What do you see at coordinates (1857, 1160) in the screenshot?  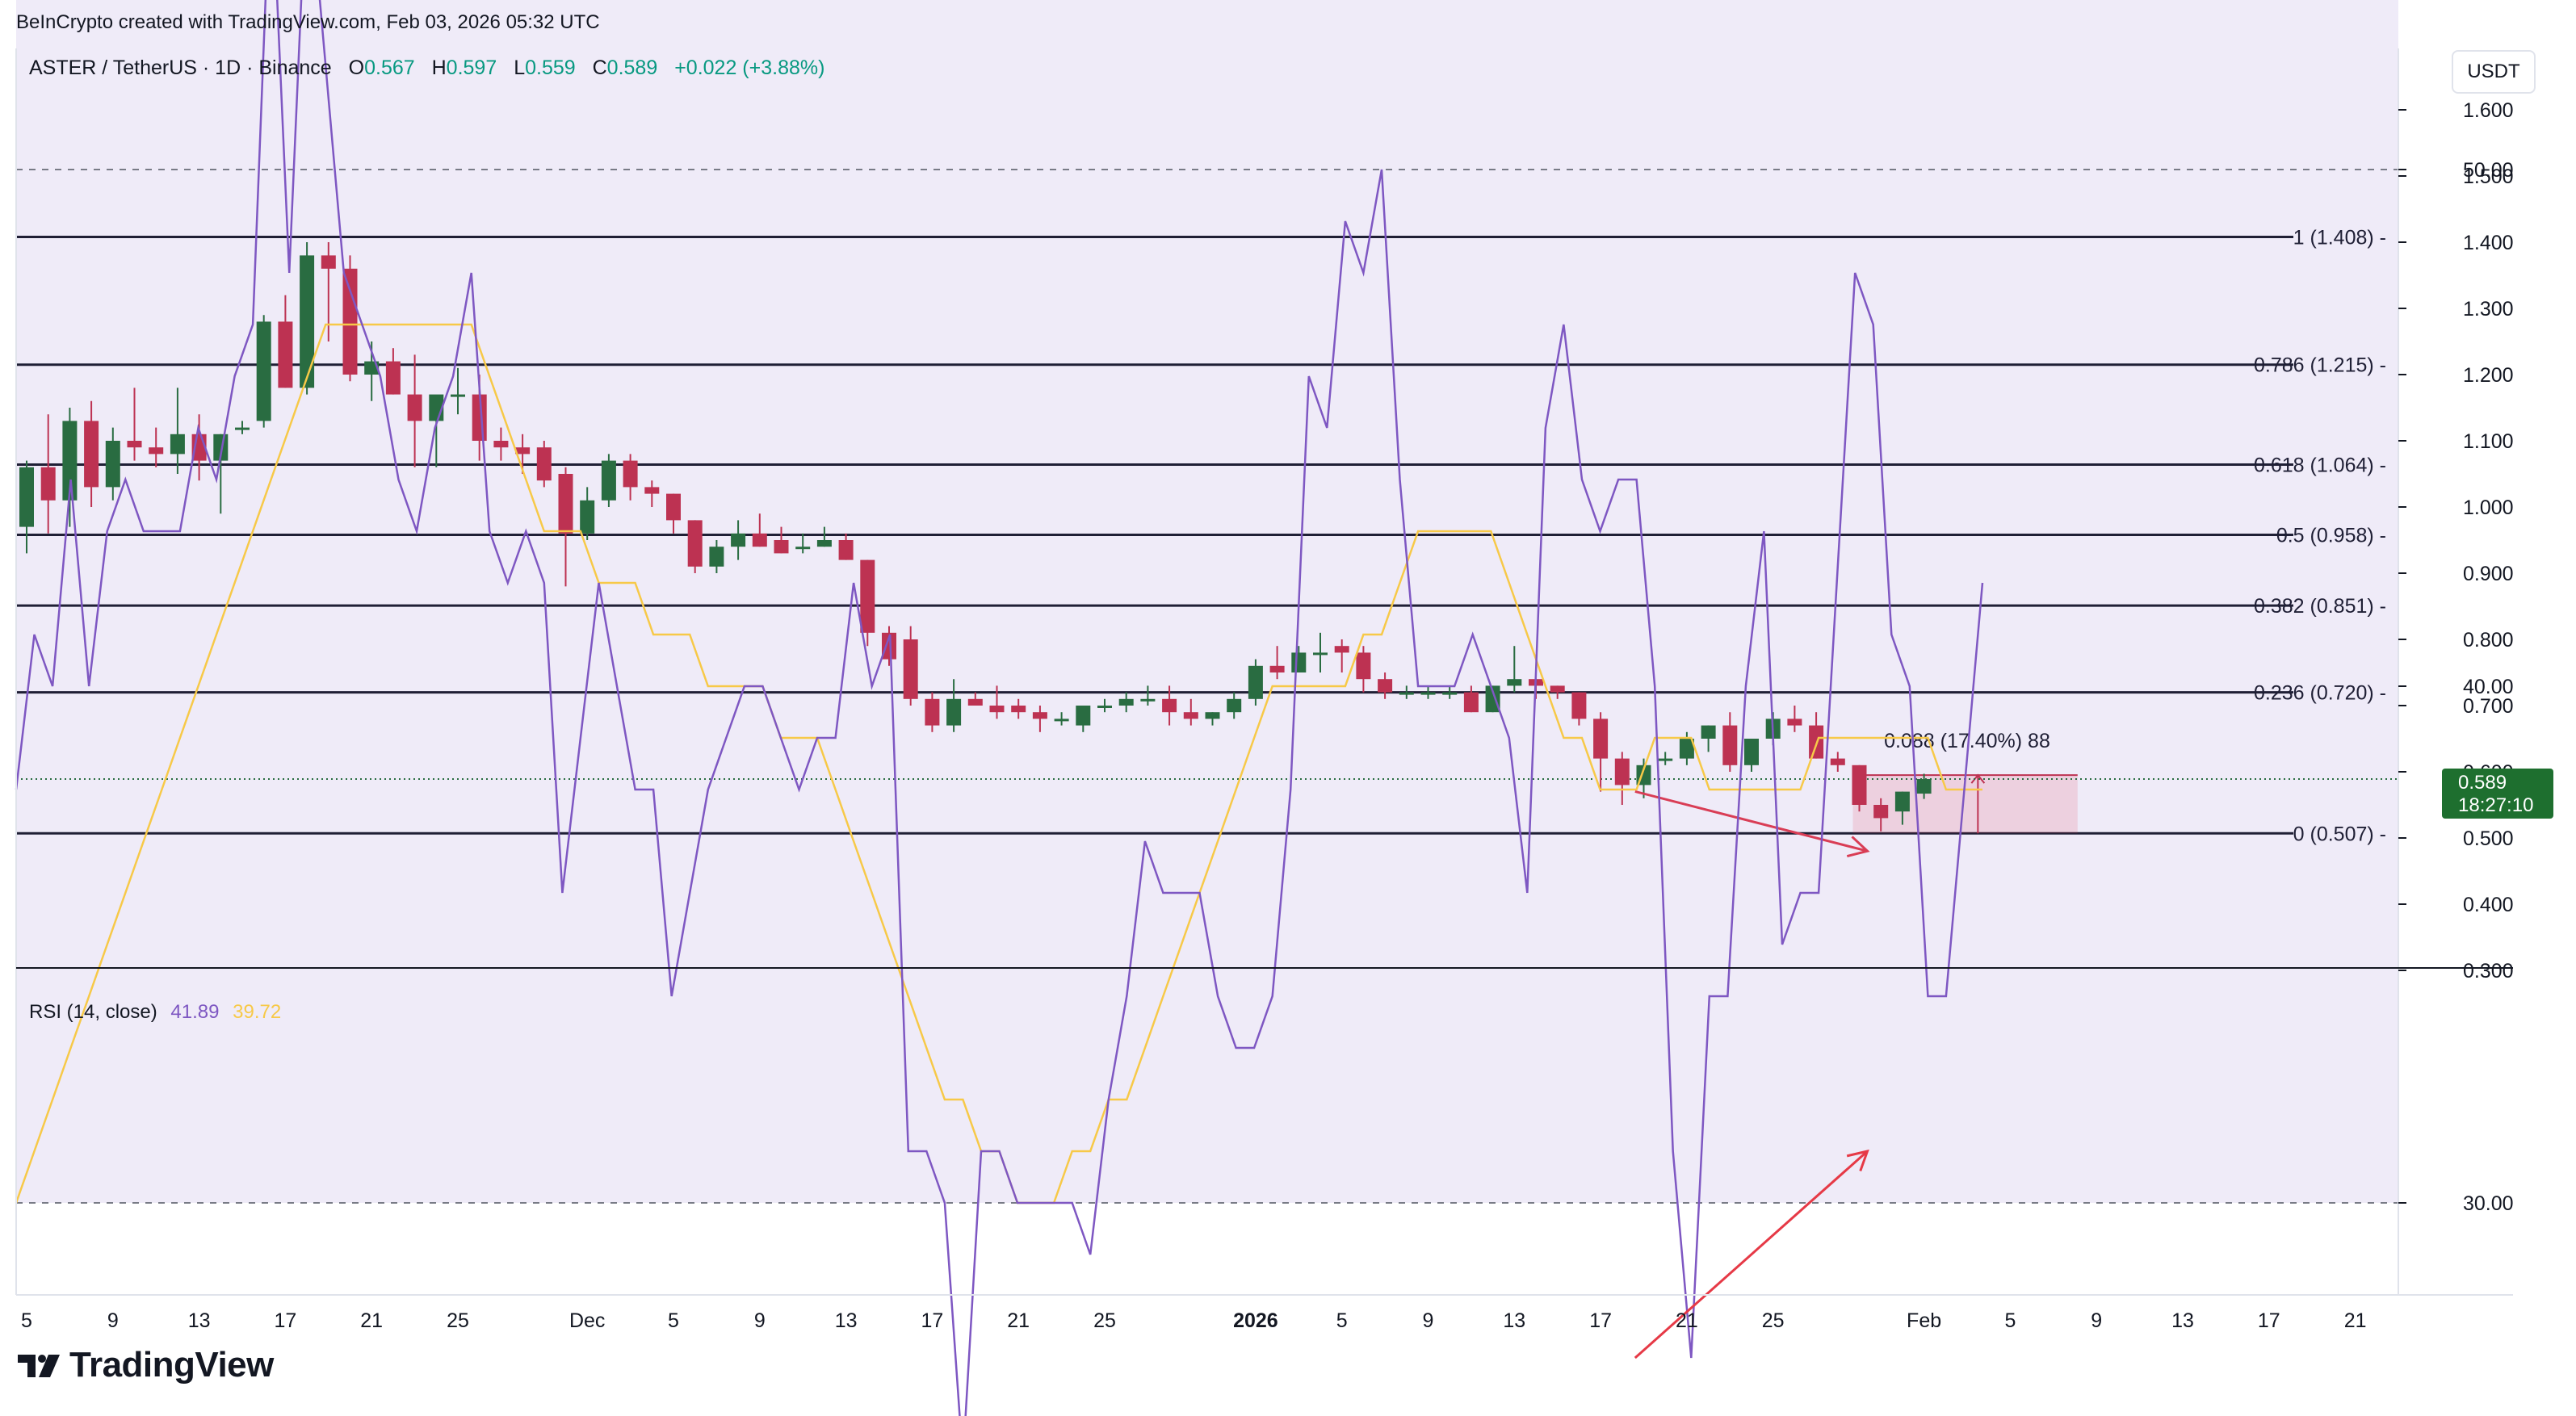 I see `rsi-divergence-arrow-head` at bounding box center [1857, 1160].